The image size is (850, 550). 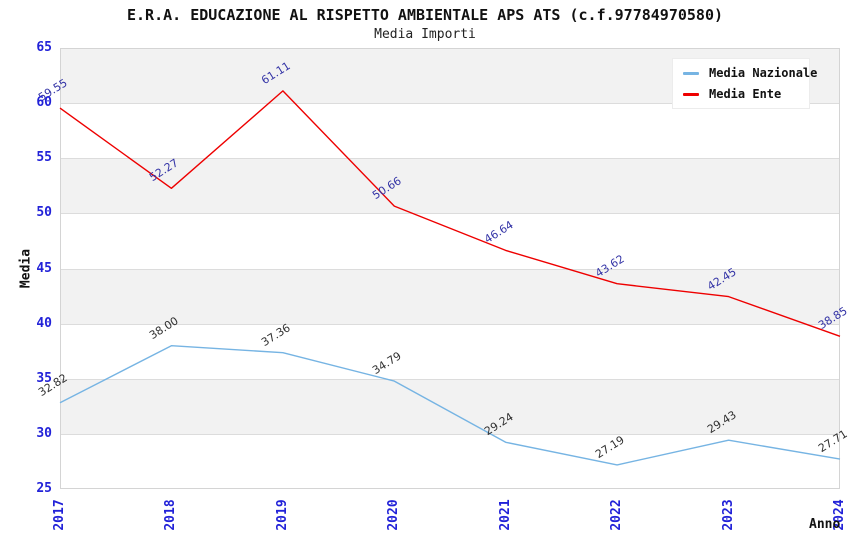 What do you see at coordinates (825, 524) in the screenshot?
I see `x-axis-title: Anno` at bounding box center [825, 524].